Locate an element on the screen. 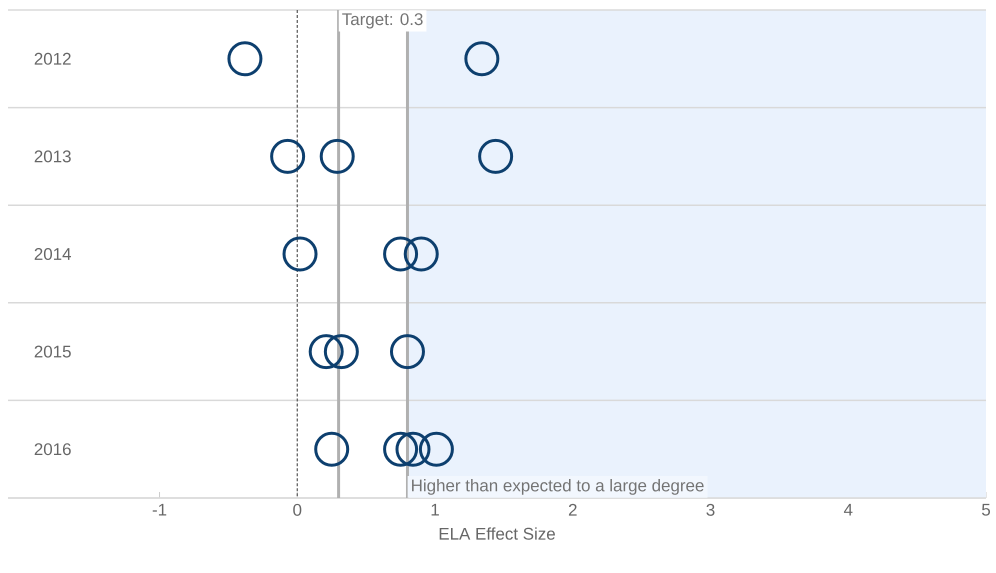 This screenshot has width=996, height=573. x-tick-label: 4 is located at coordinates (848, 510).